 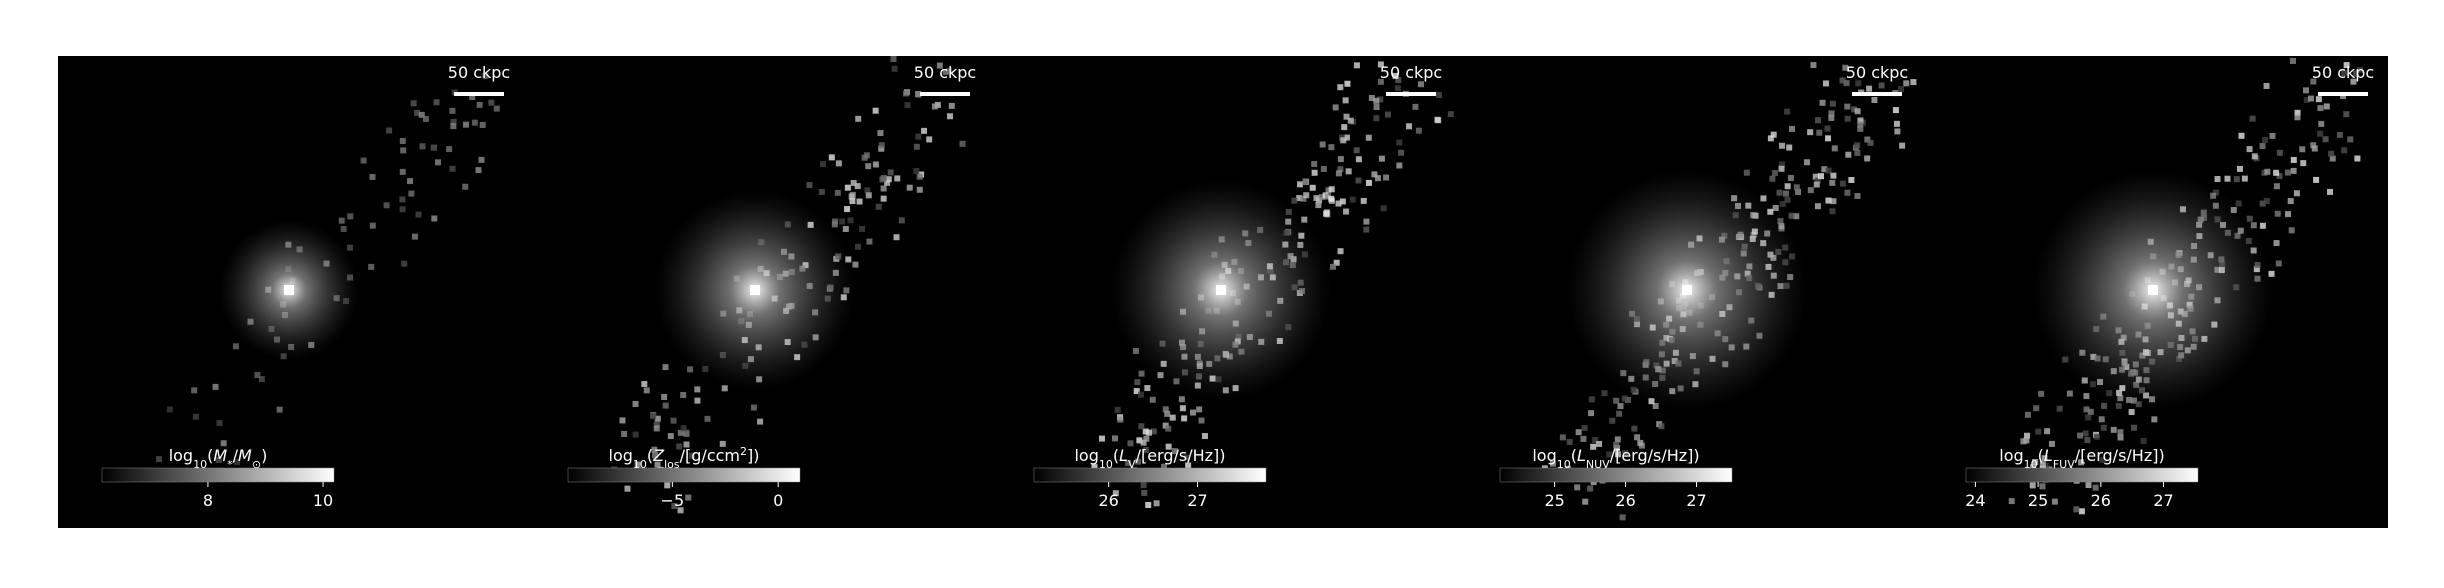 I want to click on label-part: 10, so click(x=640, y=464).